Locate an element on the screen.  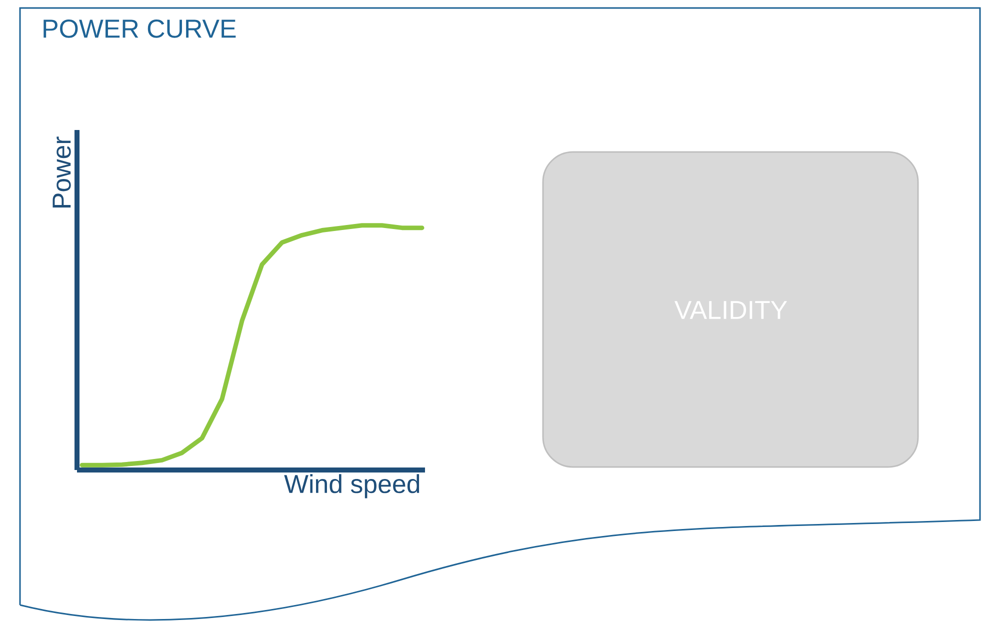
chart-title: POWER CURVE is located at coordinates (140, 29).